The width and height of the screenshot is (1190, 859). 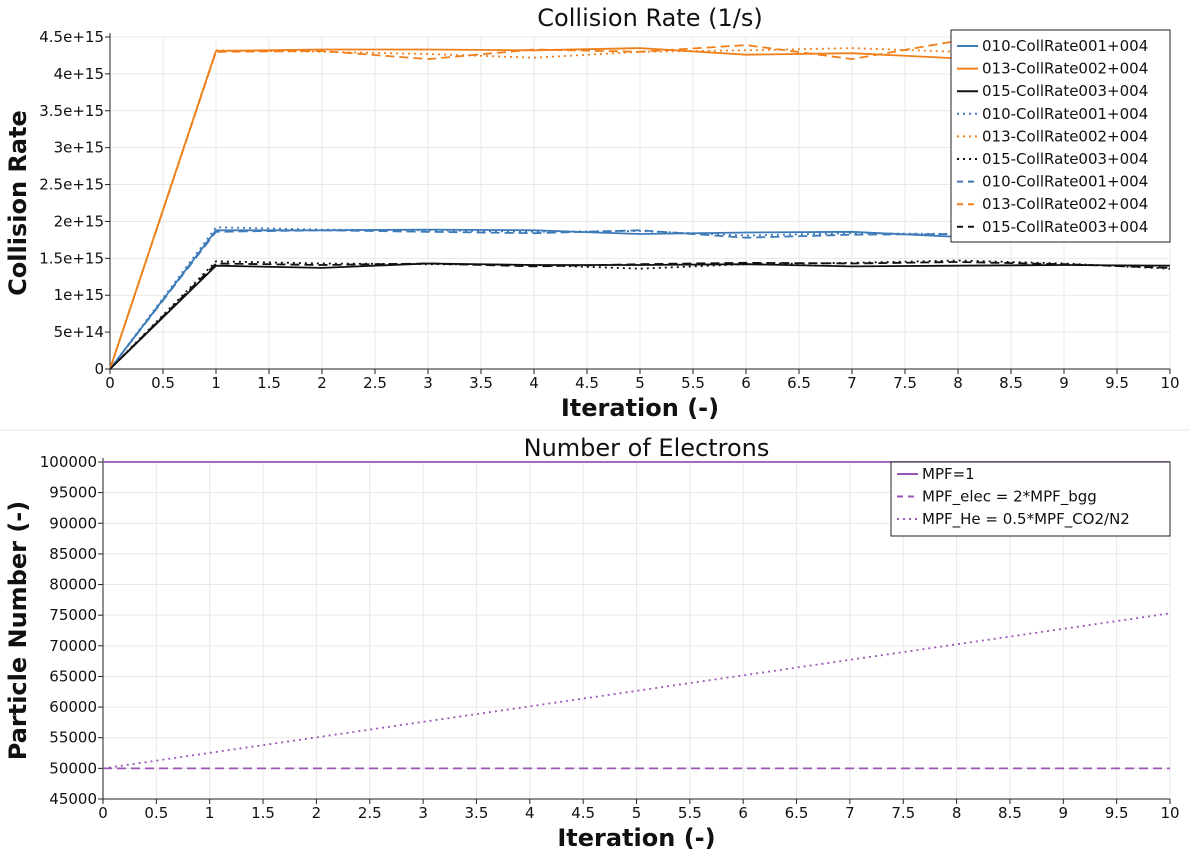 What do you see at coordinates (73, 707) in the screenshot?
I see `chart2-y-tick-label: 60000` at bounding box center [73, 707].